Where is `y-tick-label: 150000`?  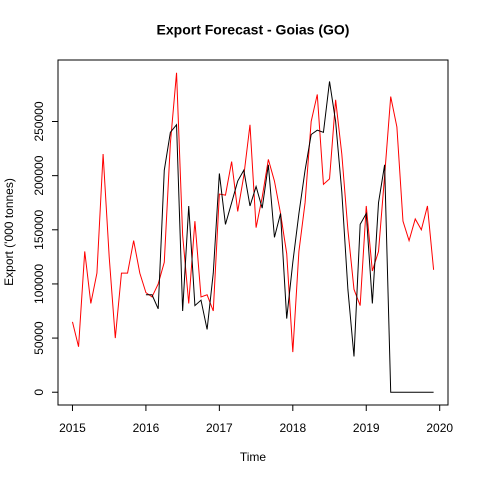 y-tick-label: 150000 is located at coordinates (39, 229).